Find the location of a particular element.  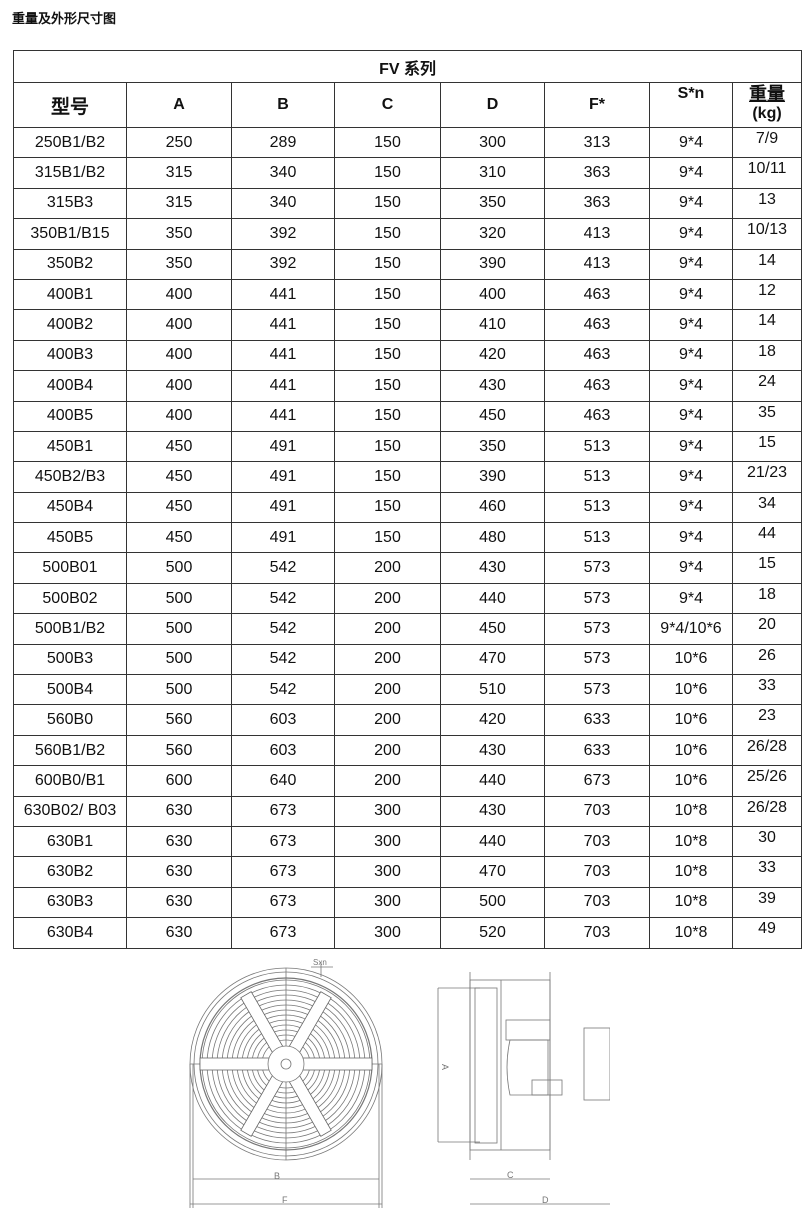

table-row: 350B1/B15 350 392 150 320 413 9*4 10/13 is located at coordinates (408, 234).